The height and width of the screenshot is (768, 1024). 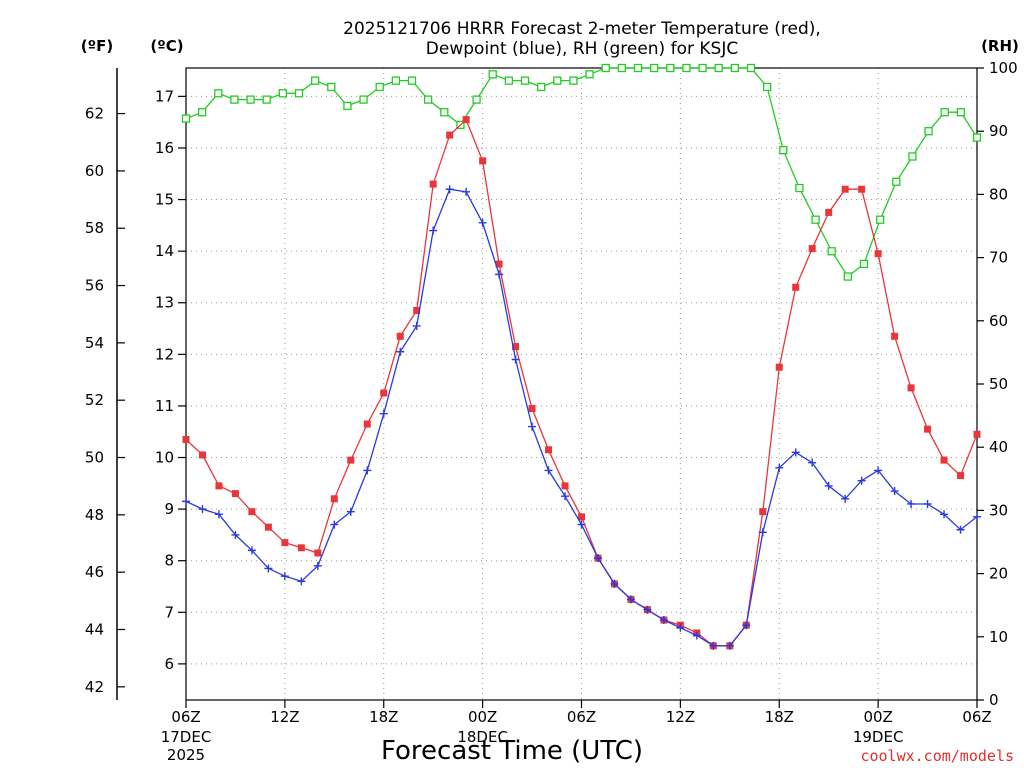 I want to click on x-tick-label: 12Z, so click(x=284, y=717).